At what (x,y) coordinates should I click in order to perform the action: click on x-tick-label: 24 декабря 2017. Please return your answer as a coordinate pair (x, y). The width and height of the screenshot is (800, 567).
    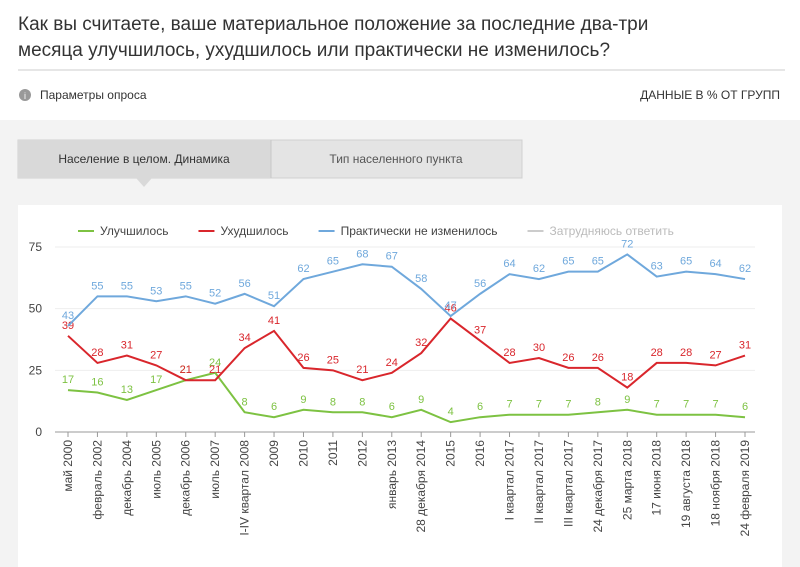
    Looking at the image, I should click on (598, 486).